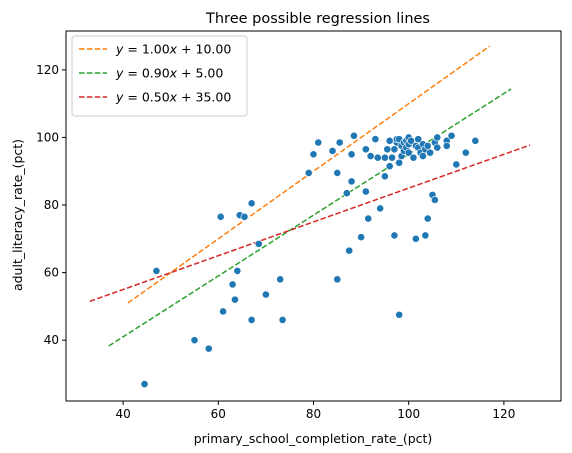 This screenshot has width=572, height=453. What do you see at coordinates (173, 49) in the screenshot?
I see `legend-label: y = 1.00x + 10.00` at bounding box center [173, 49].